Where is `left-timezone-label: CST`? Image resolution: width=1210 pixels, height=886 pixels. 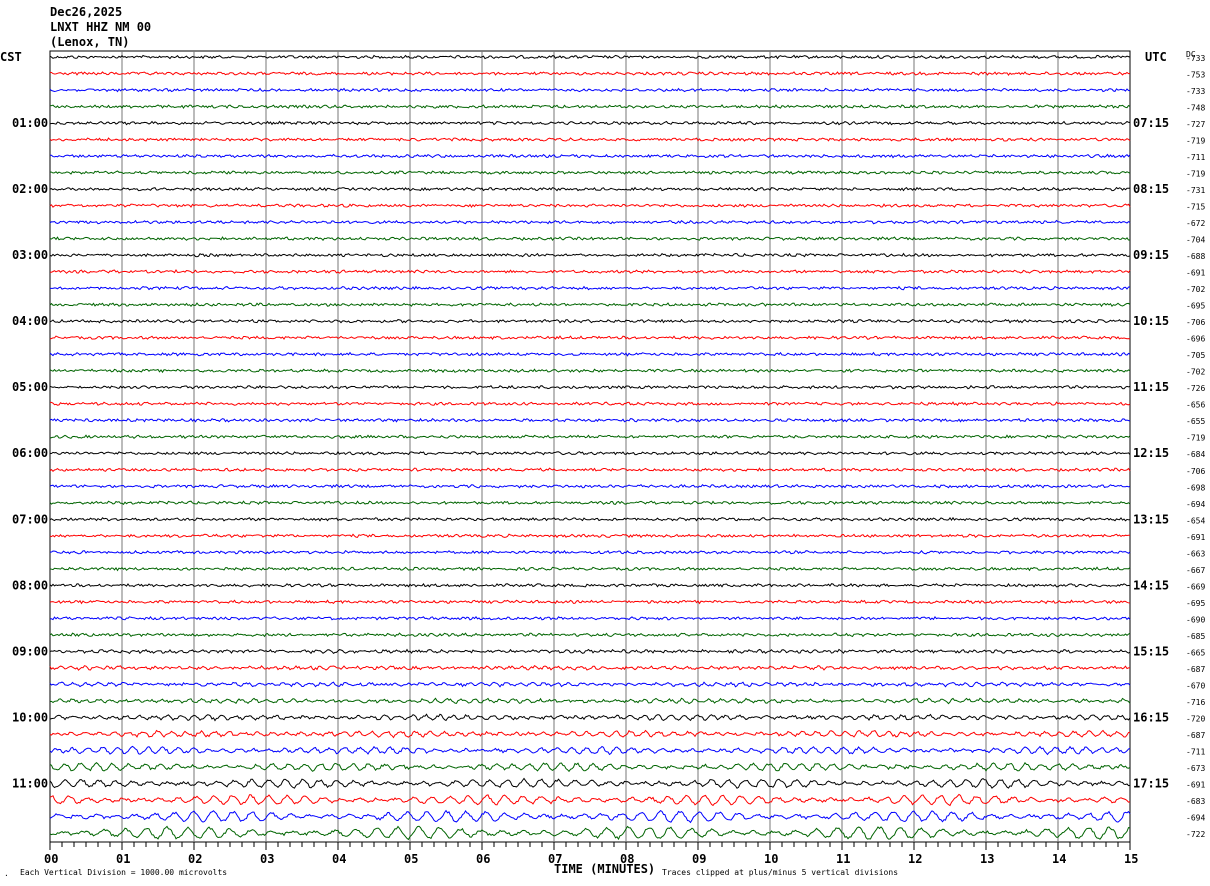 left-timezone-label: CST is located at coordinates (11, 57).